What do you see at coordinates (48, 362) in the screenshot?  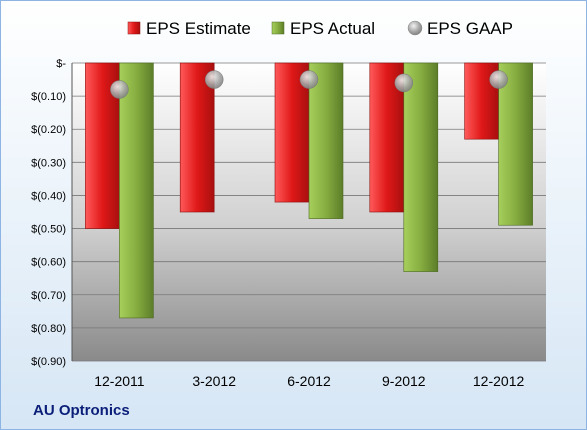 I see `y-tick-label: $(0.90)` at bounding box center [48, 362].